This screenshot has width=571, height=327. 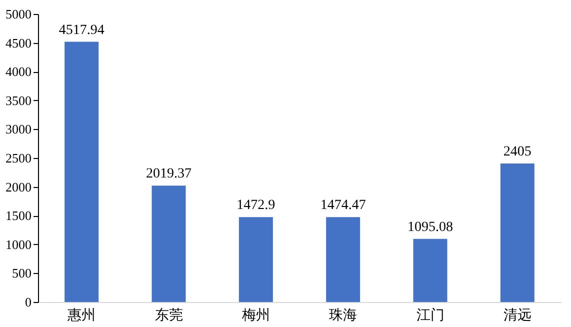 What do you see at coordinates (19, 216) in the screenshot?
I see `y-tick-label: 1500` at bounding box center [19, 216].